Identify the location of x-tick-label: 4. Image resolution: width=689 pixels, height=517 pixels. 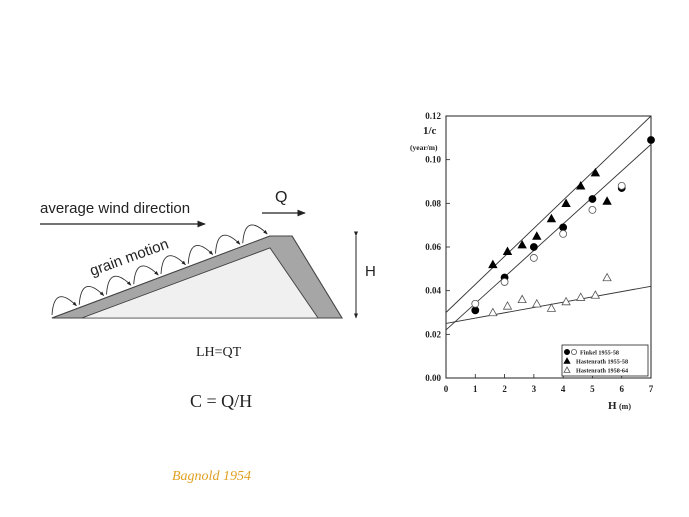
(563, 389).